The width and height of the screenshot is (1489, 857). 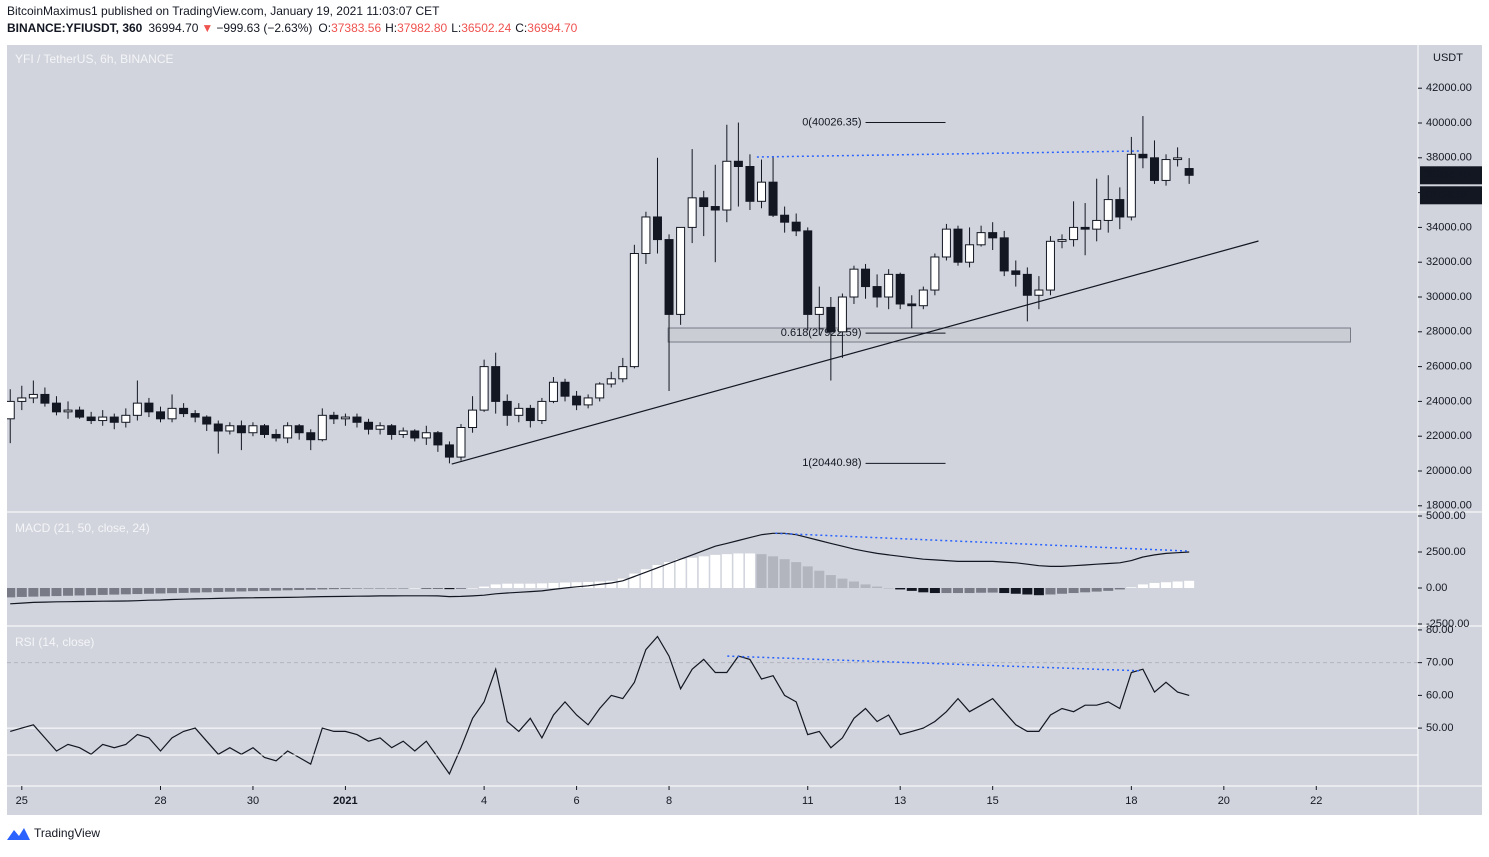 What do you see at coordinates (600, 568) in the screenshot?
I see `macd-line` at bounding box center [600, 568].